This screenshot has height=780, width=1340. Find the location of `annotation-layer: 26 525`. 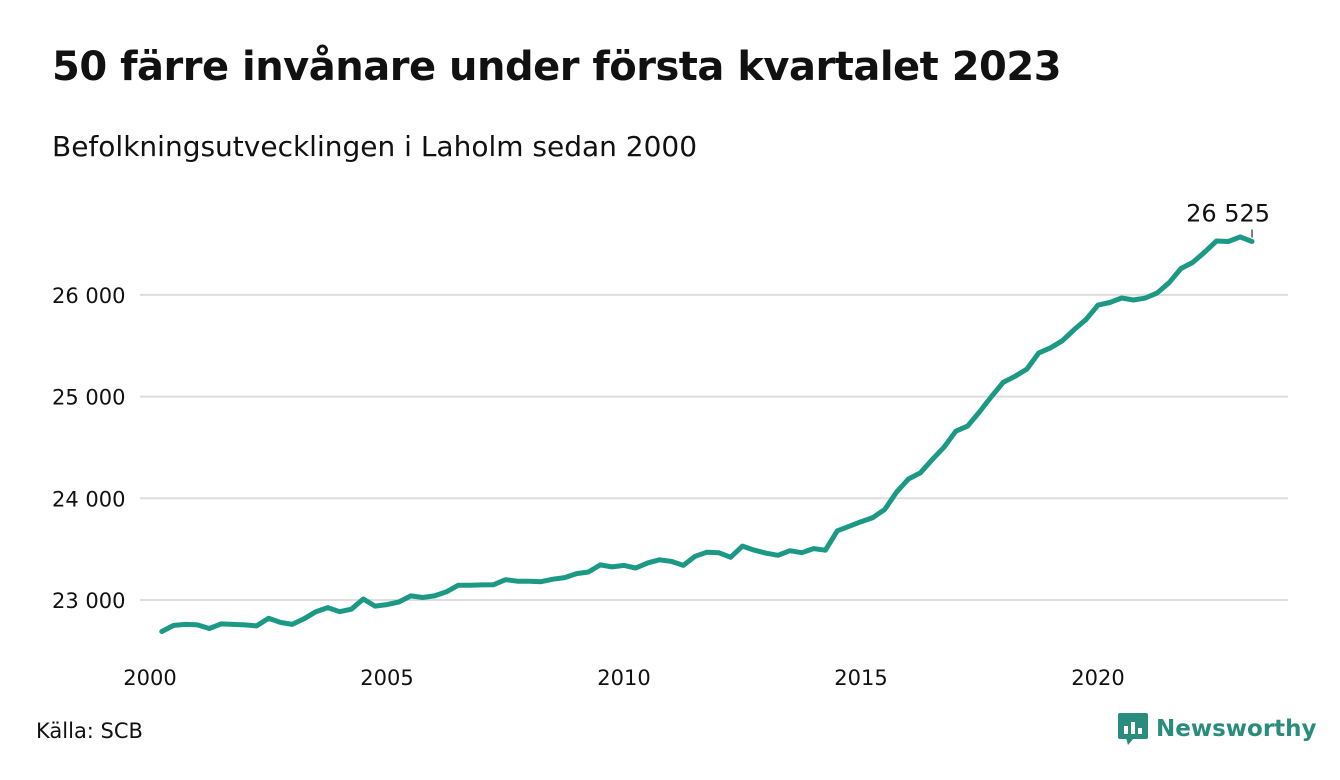

annotation-layer: 26 525 is located at coordinates (1228, 219).